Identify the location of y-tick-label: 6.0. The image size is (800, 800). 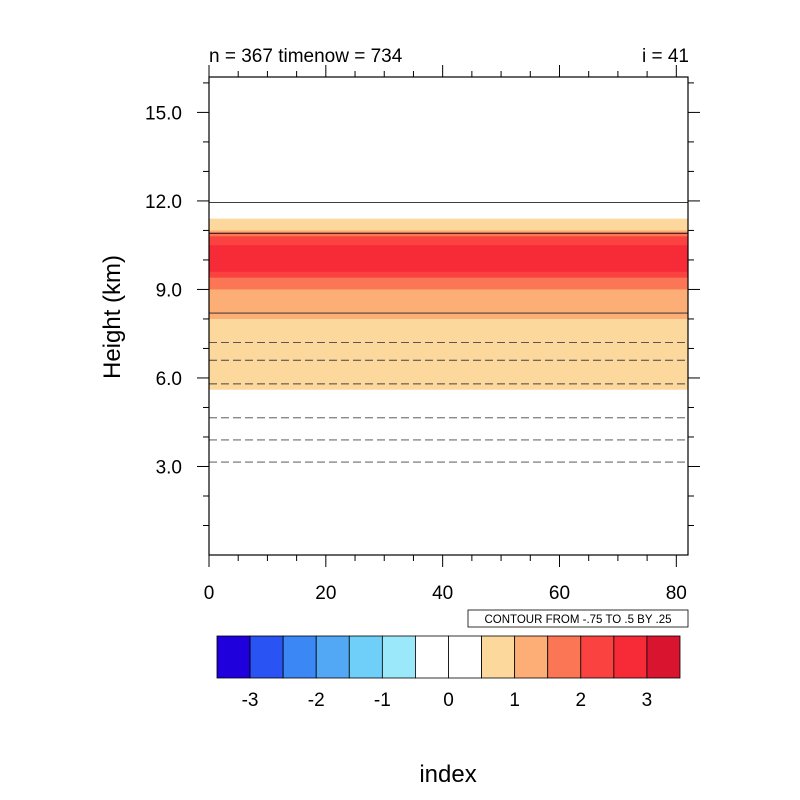
(169, 379).